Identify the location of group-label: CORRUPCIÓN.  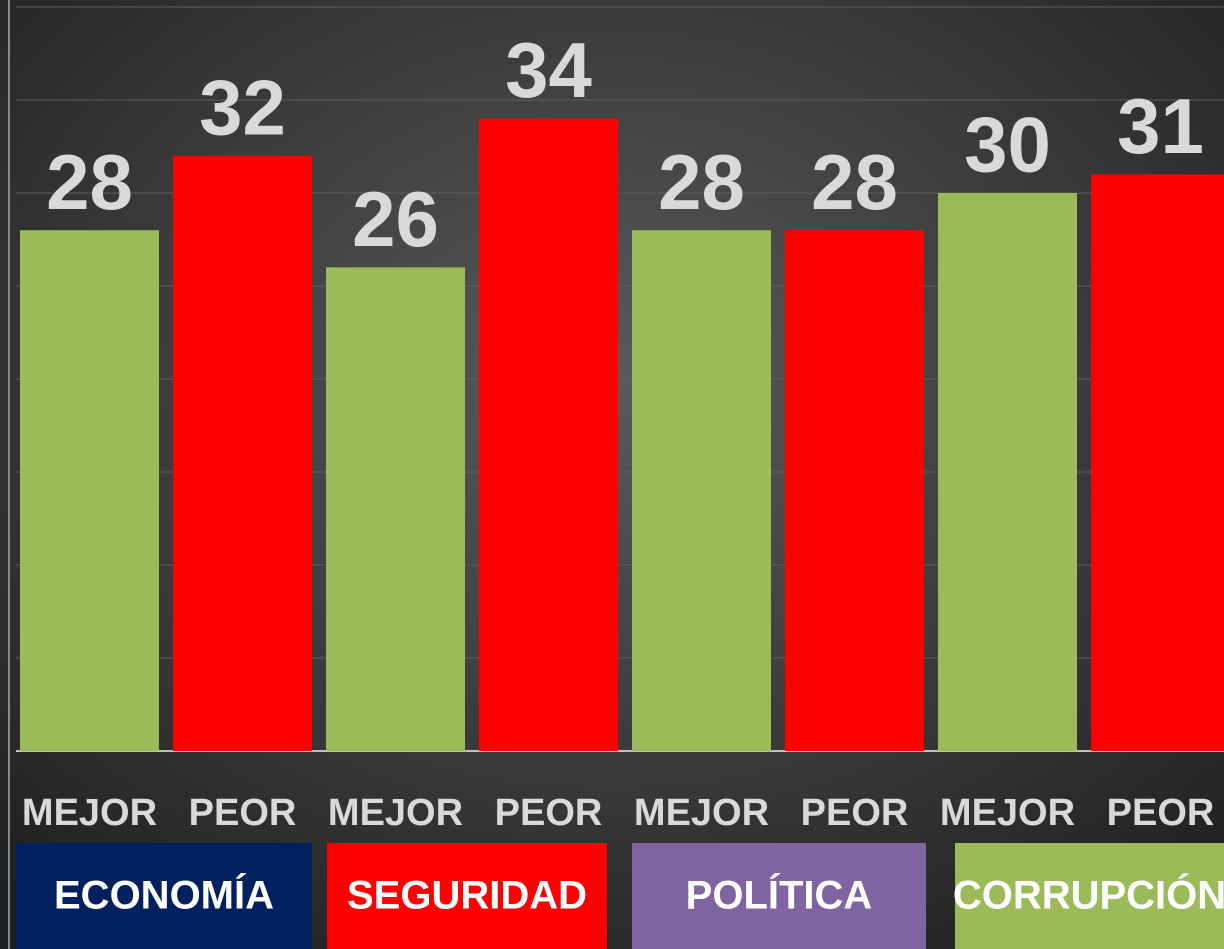
(1088, 895).